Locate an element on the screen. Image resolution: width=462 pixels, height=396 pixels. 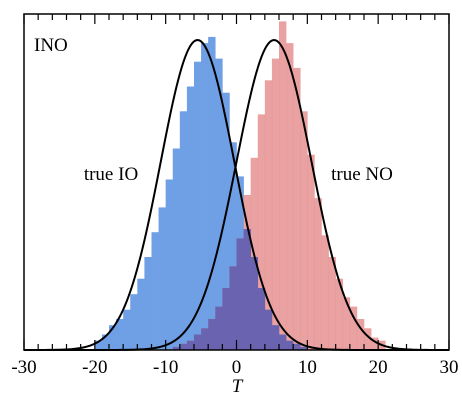
x-tick-label--30: -30 is located at coordinates (23, 367).